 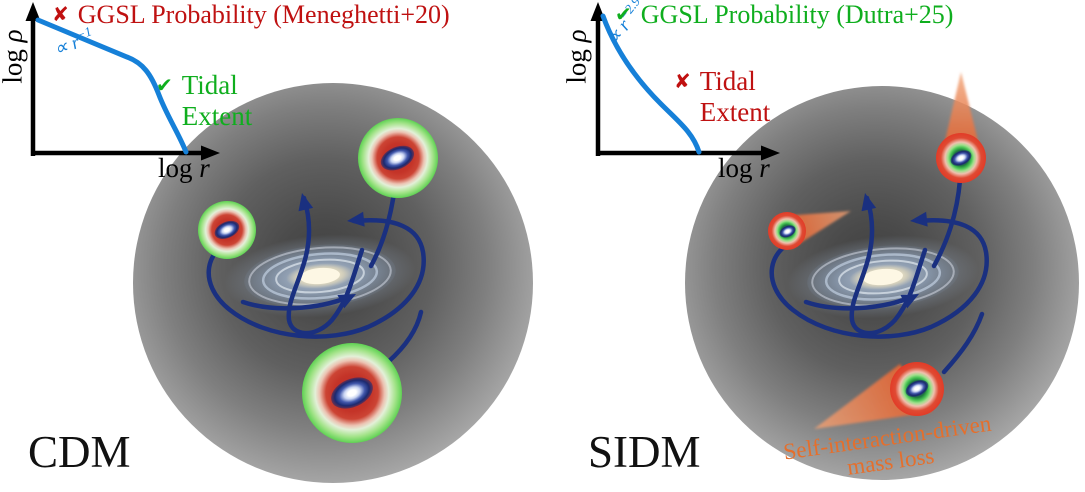 I want to click on subhalo-cdm-bottom, so click(x=352, y=393).